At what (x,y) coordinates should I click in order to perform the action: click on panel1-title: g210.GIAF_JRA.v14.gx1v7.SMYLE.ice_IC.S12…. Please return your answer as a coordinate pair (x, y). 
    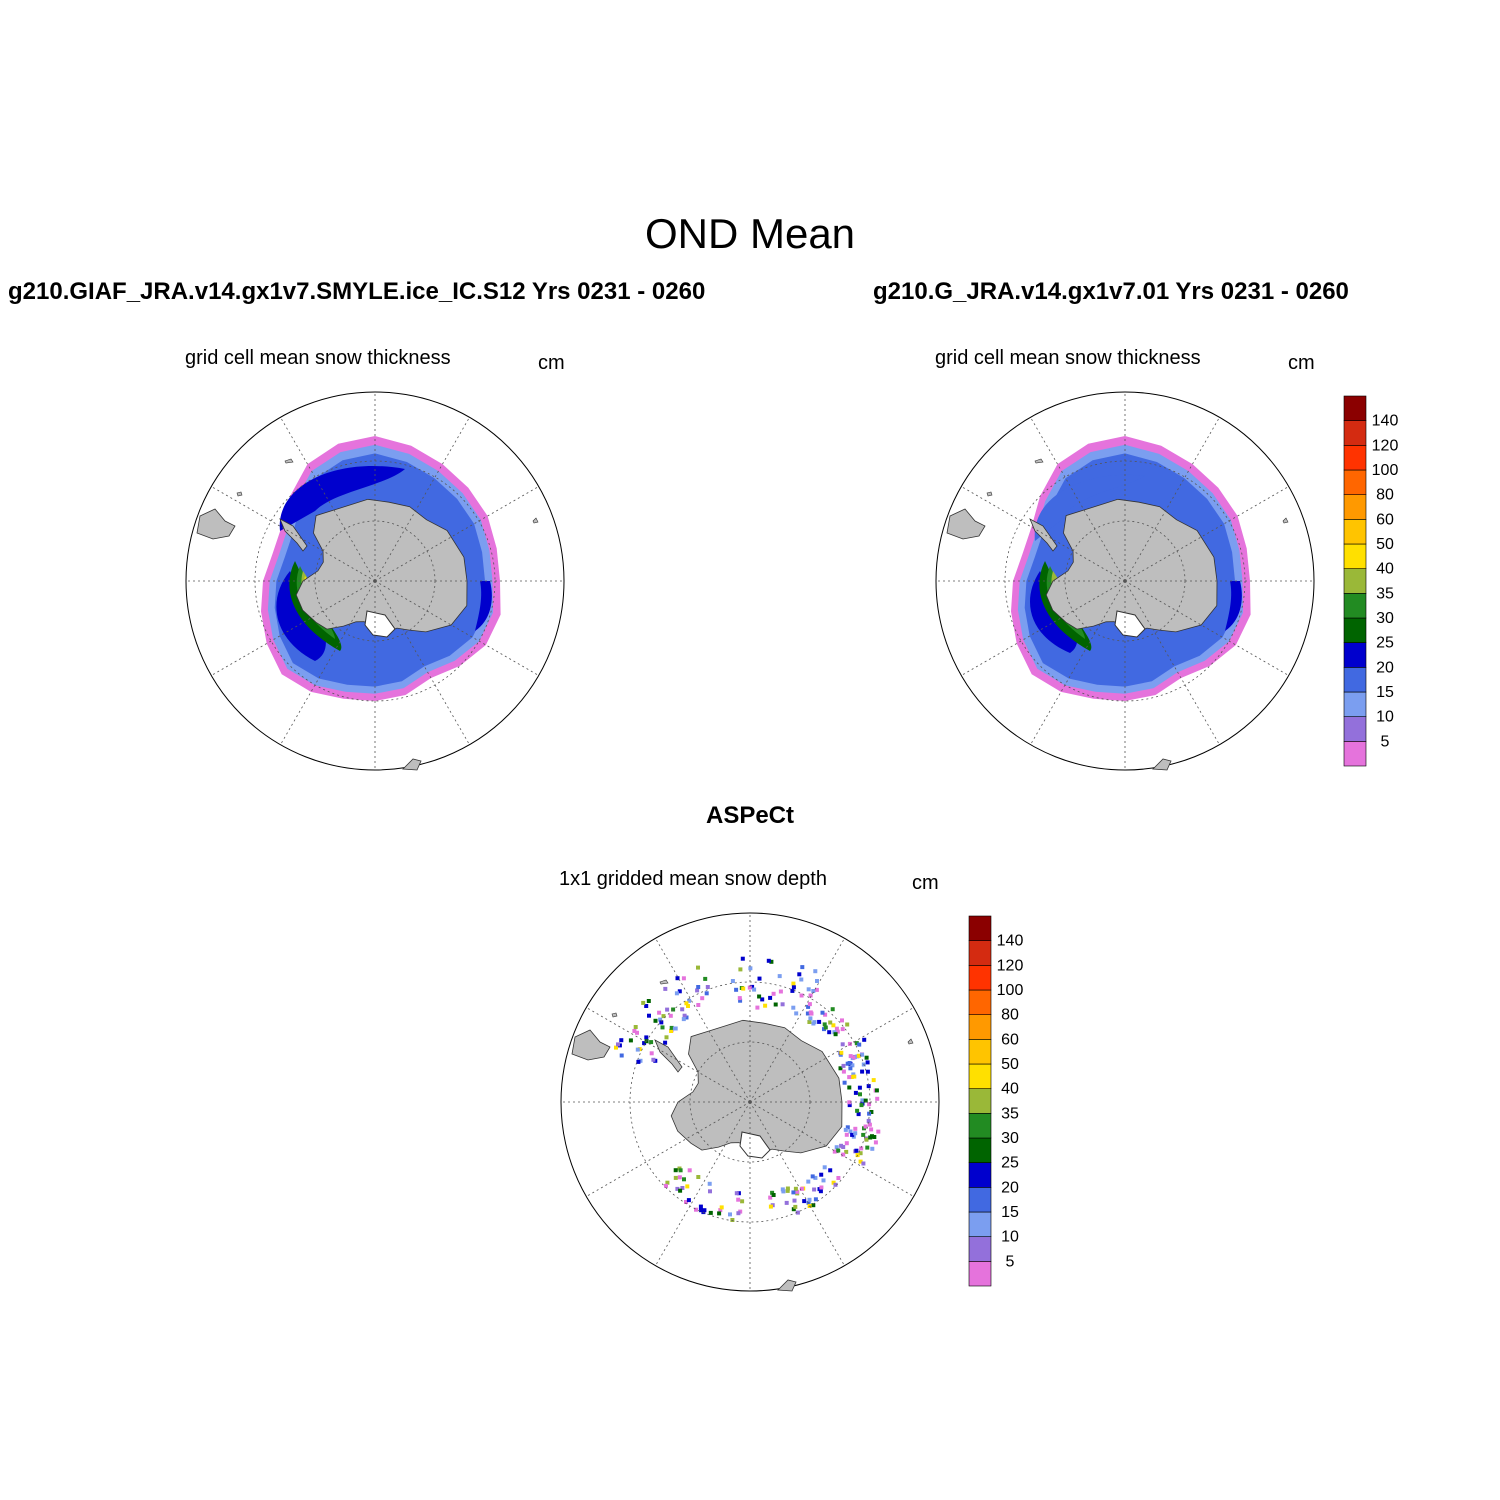
    Looking at the image, I should click on (357, 291).